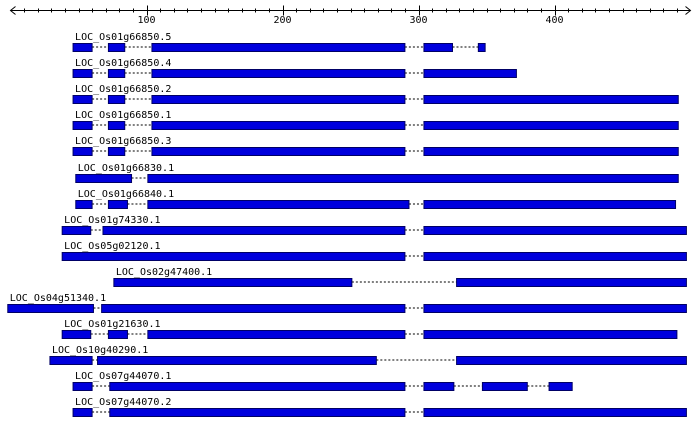 This screenshot has width=700, height=421. What do you see at coordinates (375, 120) in the screenshot?
I see `transcript-track: LOC_Os01g66850.1` at bounding box center [375, 120].